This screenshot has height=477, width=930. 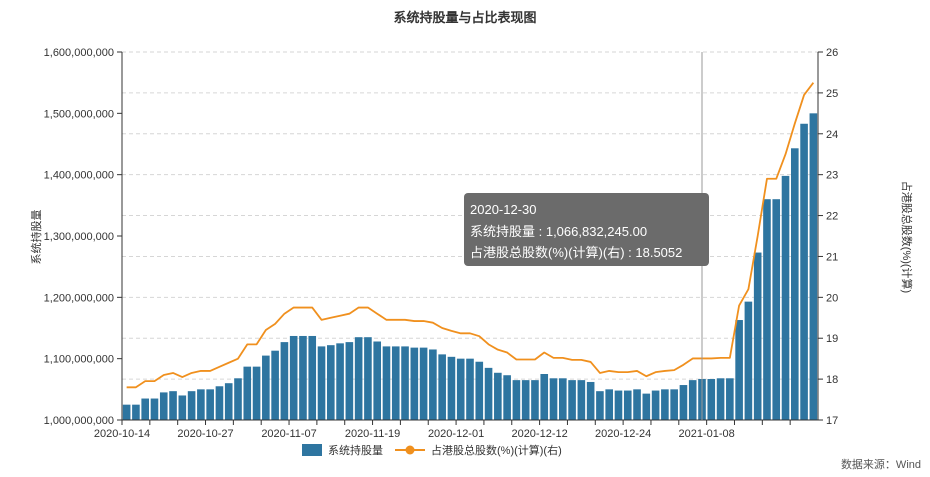 What do you see at coordinates (832, 421) in the screenshot?
I see `right-tick-label: 17` at bounding box center [832, 421].